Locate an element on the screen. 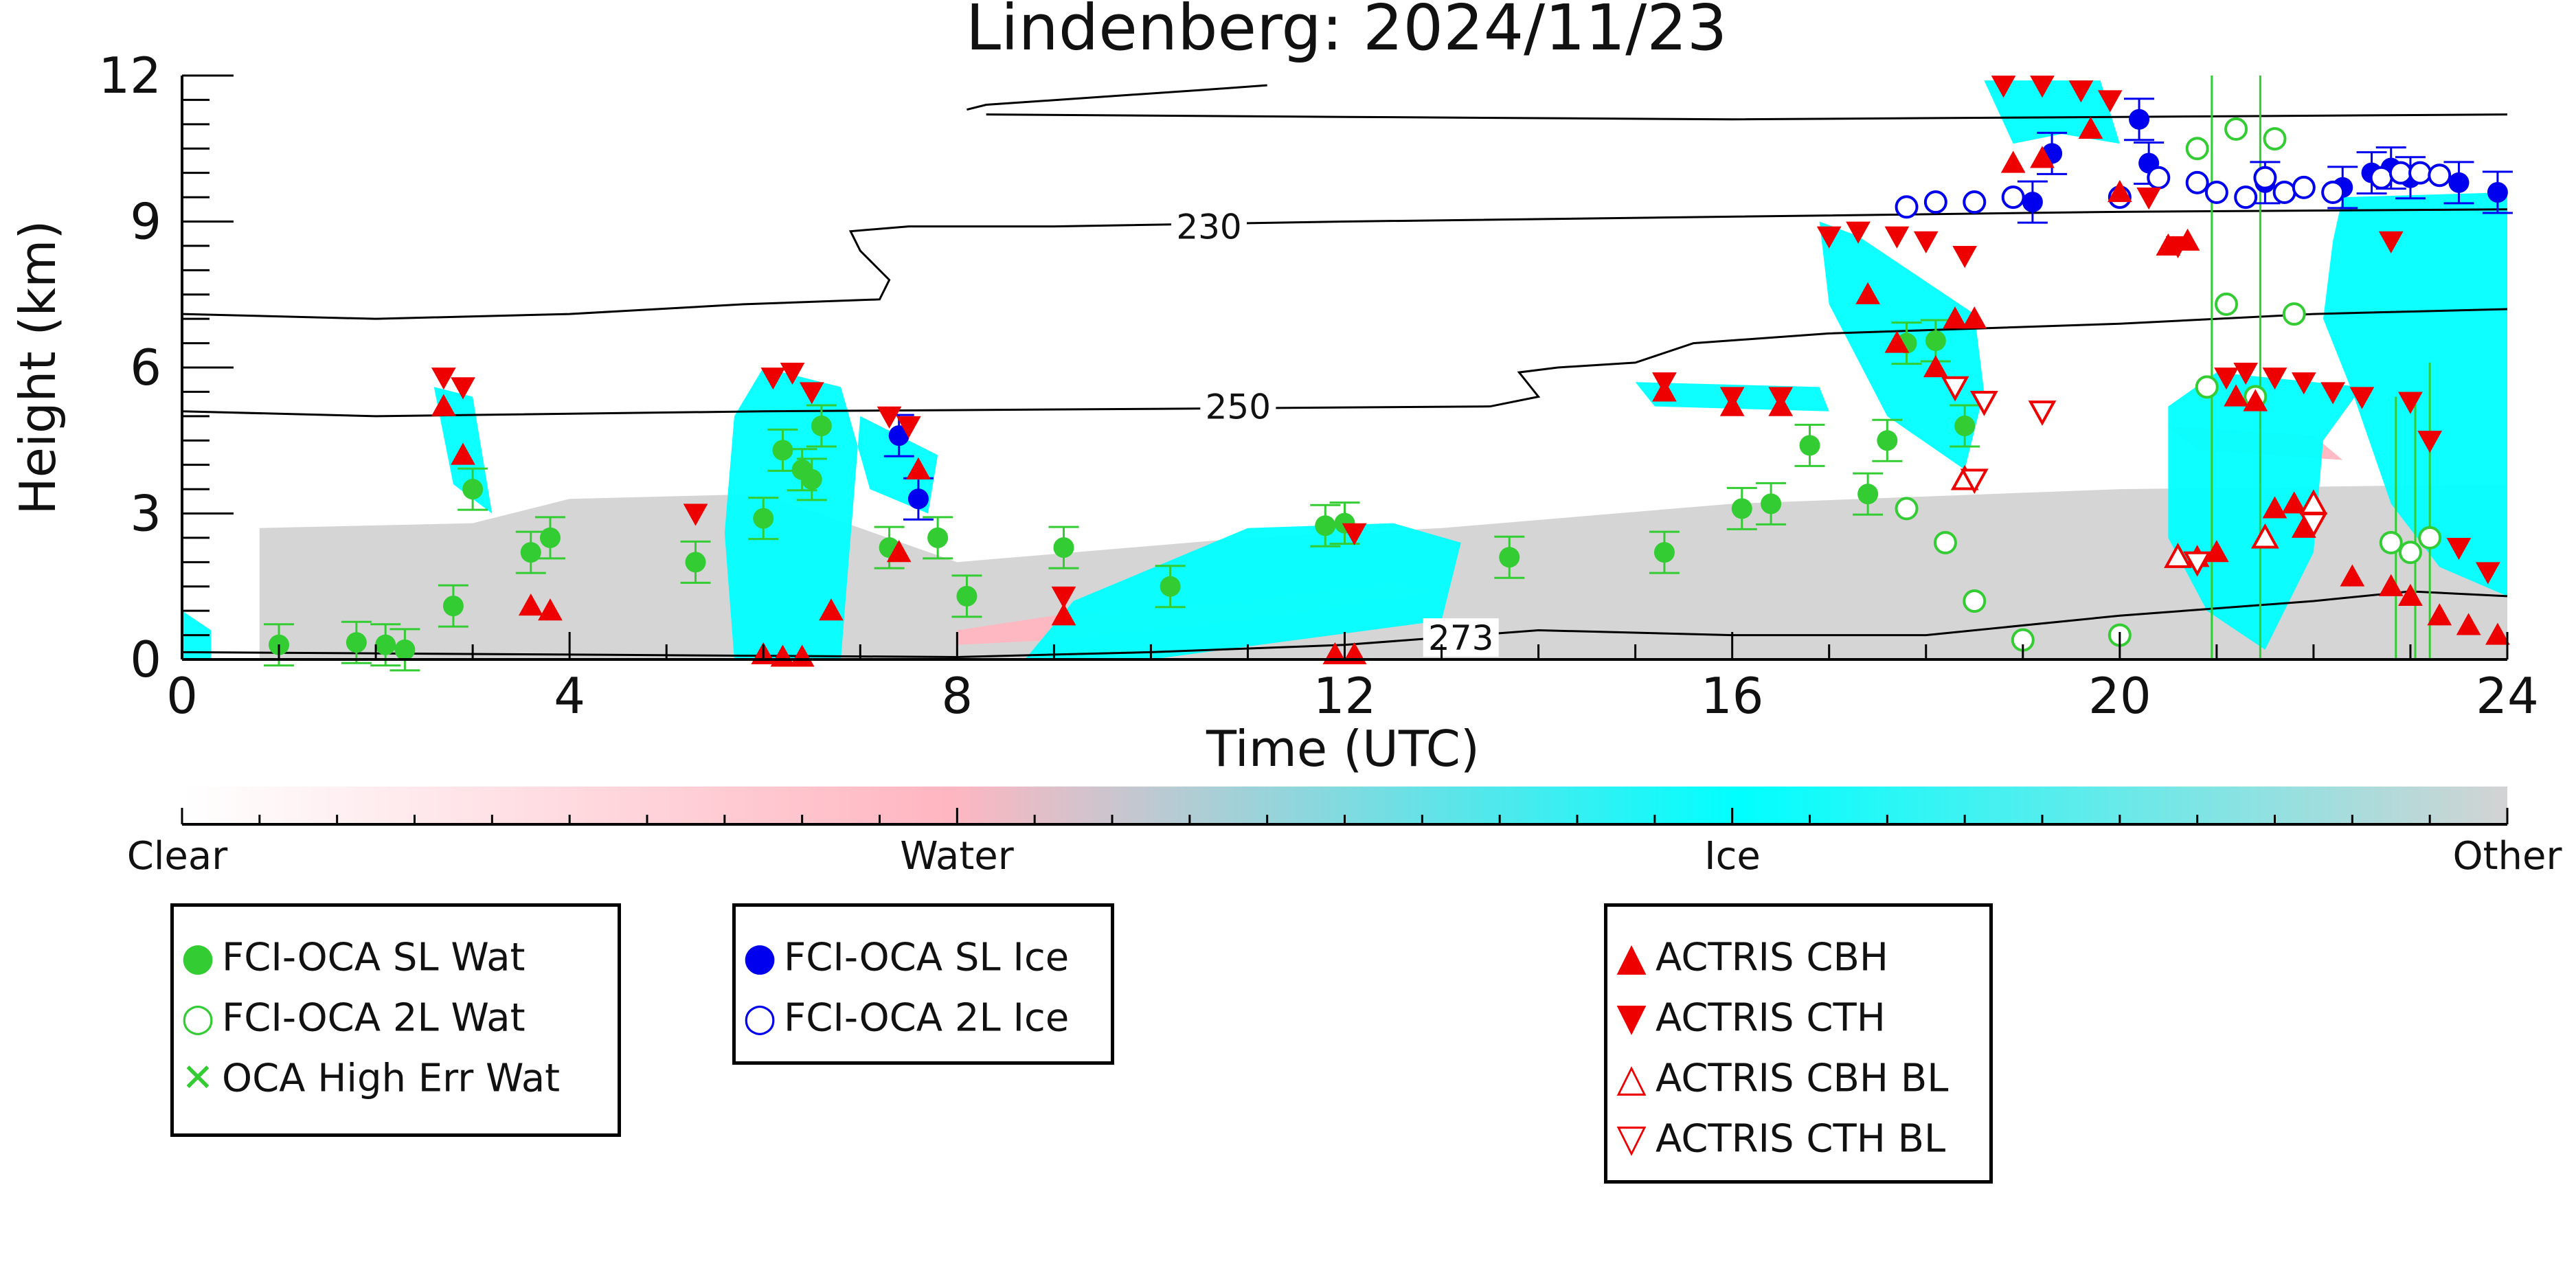 The image size is (2576, 1288). contour-label: 273 is located at coordinates (1460, 638).